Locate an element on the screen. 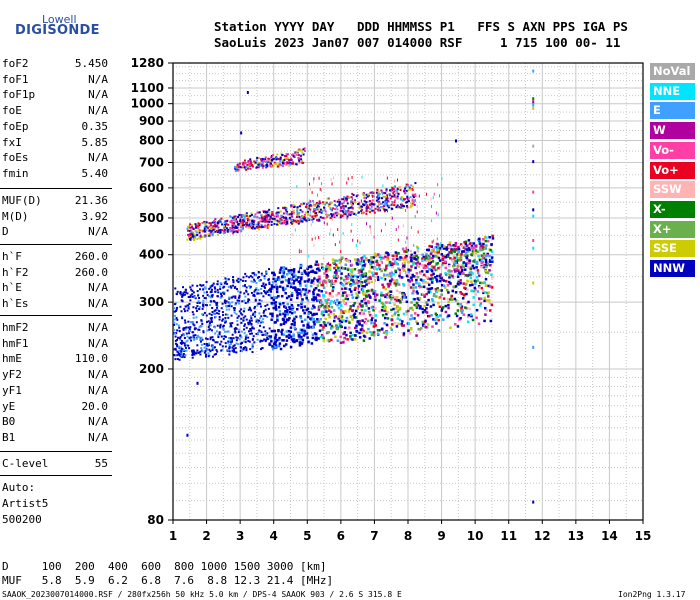 The image size is (700, 600). param-value: 20.0 is located at coordinates (95, 406).